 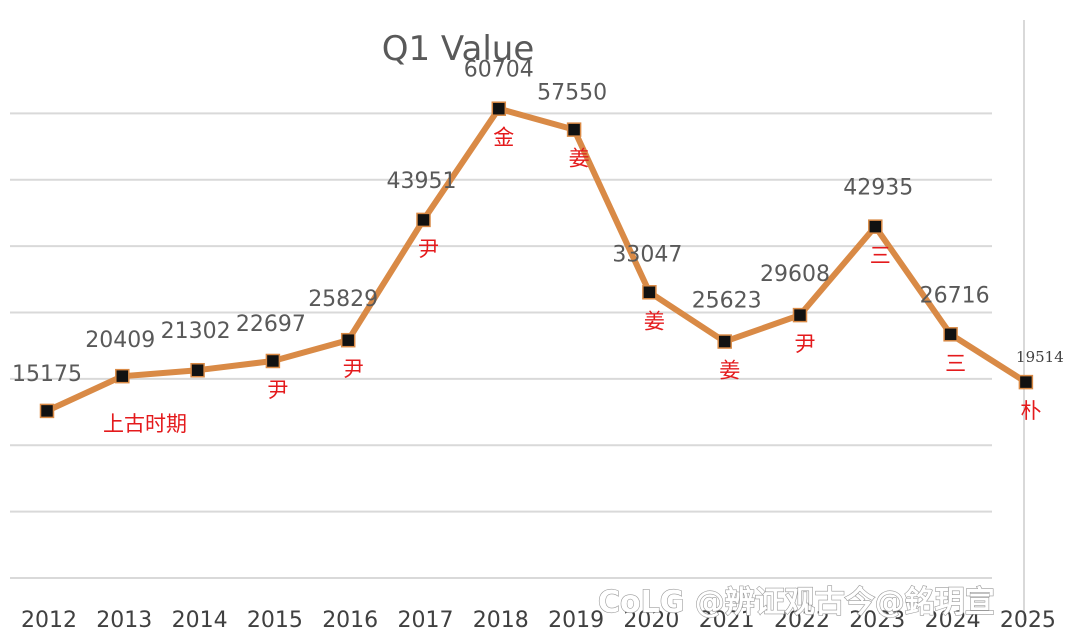 What do you see at coordinates (458, 49) in the screenshot?
I see `chart-title: Q1 Value` at bounding box center [458, 49].